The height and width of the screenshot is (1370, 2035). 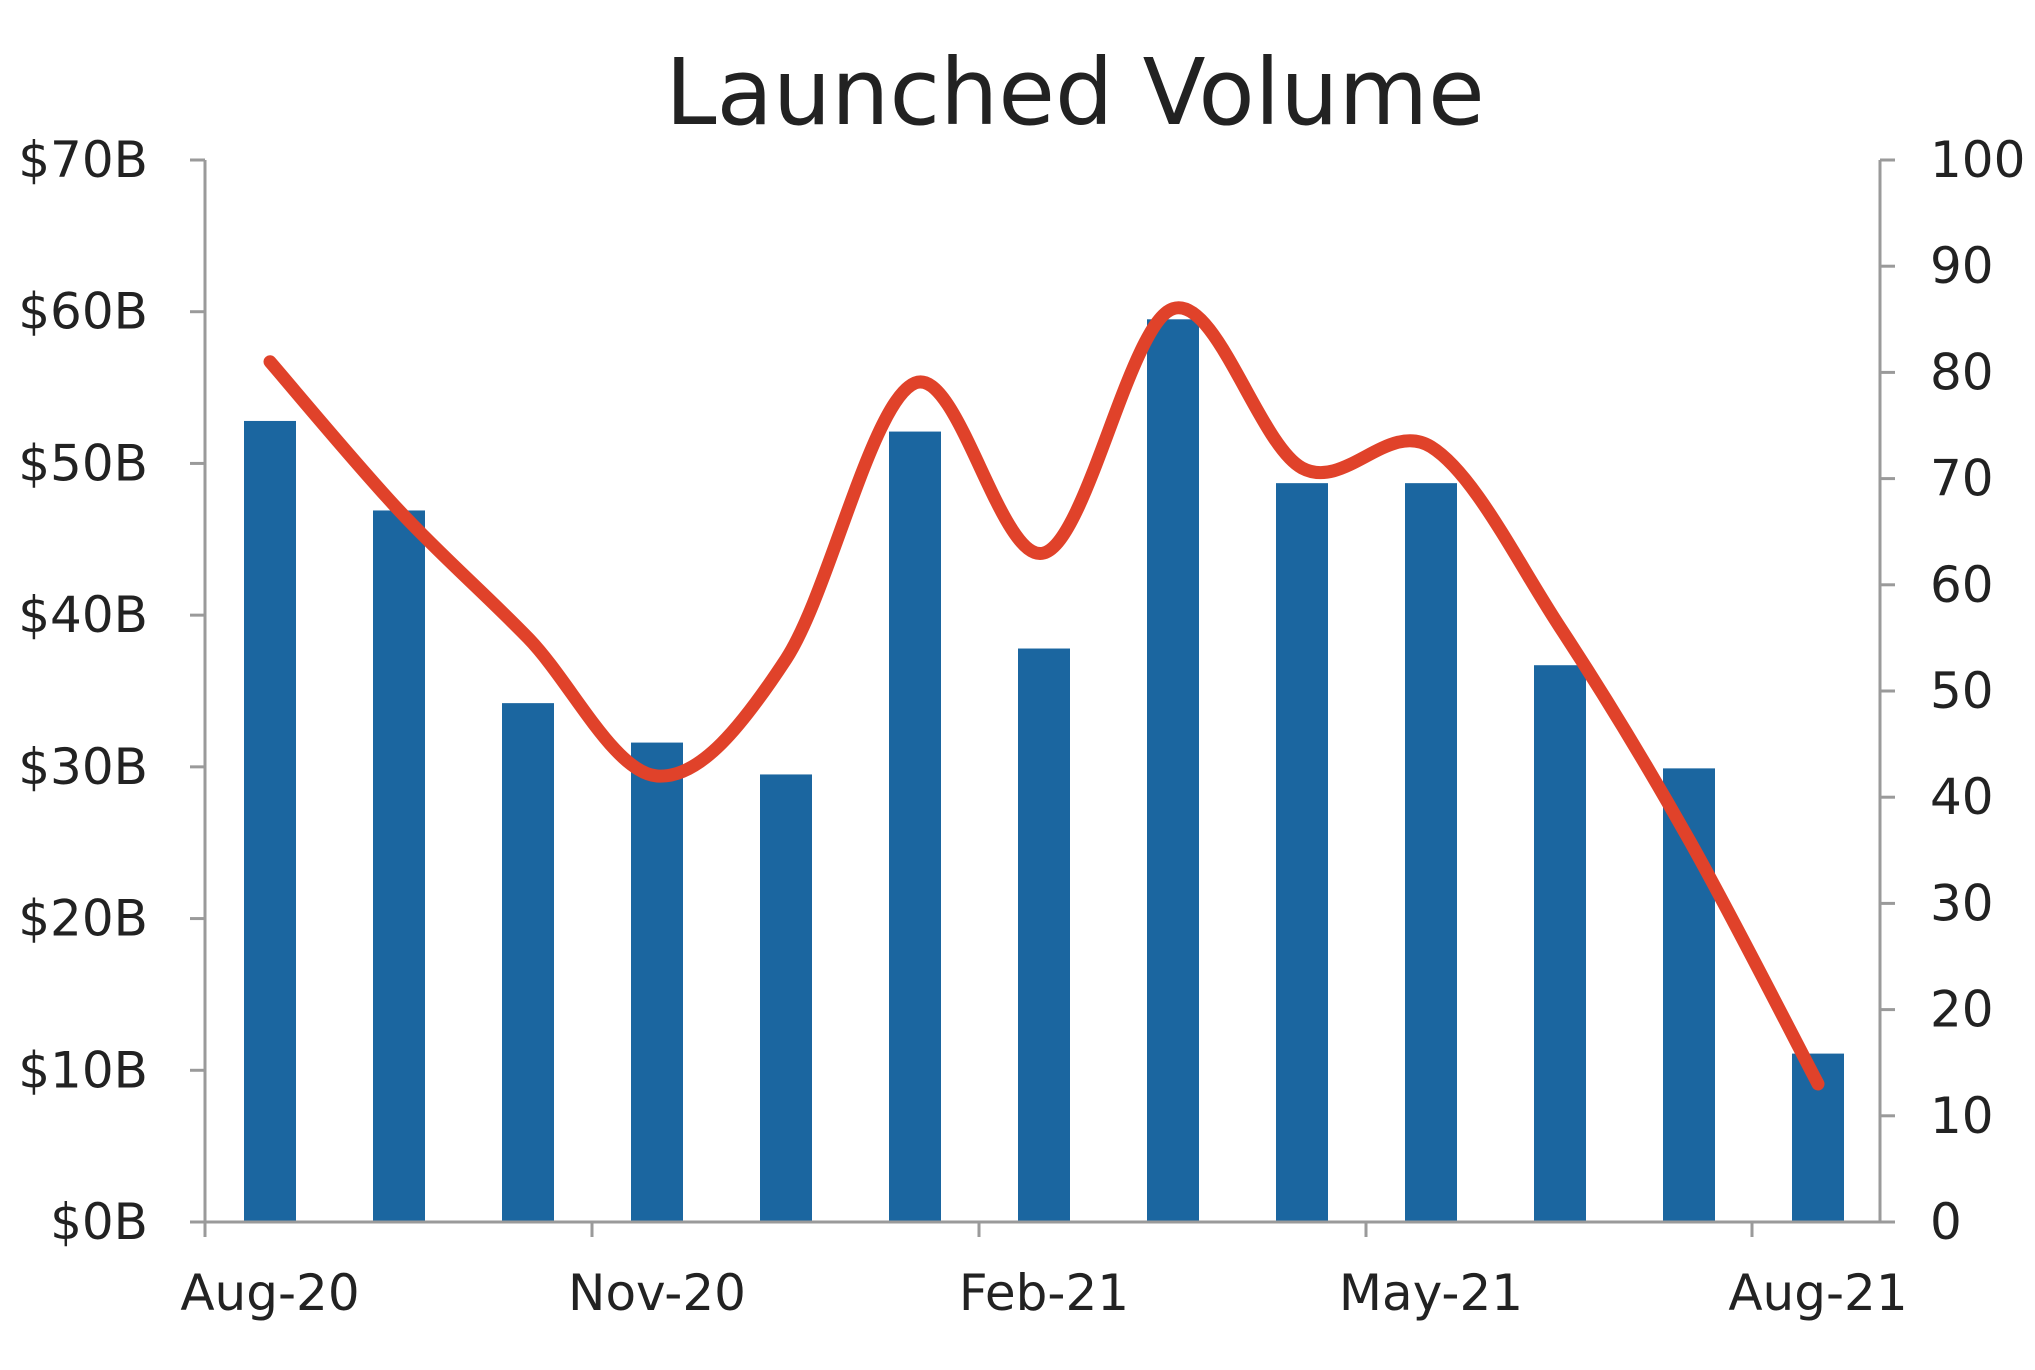 I want to click on right-tick-label: 70, so click(x=1962, y=479).